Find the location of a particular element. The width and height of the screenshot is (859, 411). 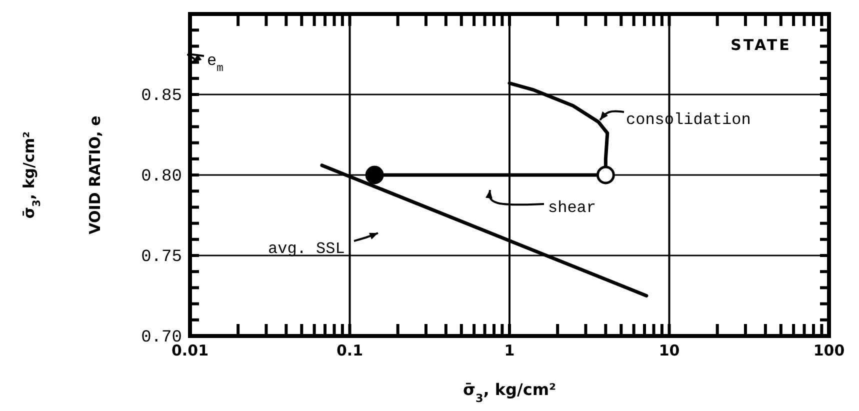

y-tick-label: 0.85 is located at coordinates (161, 96).